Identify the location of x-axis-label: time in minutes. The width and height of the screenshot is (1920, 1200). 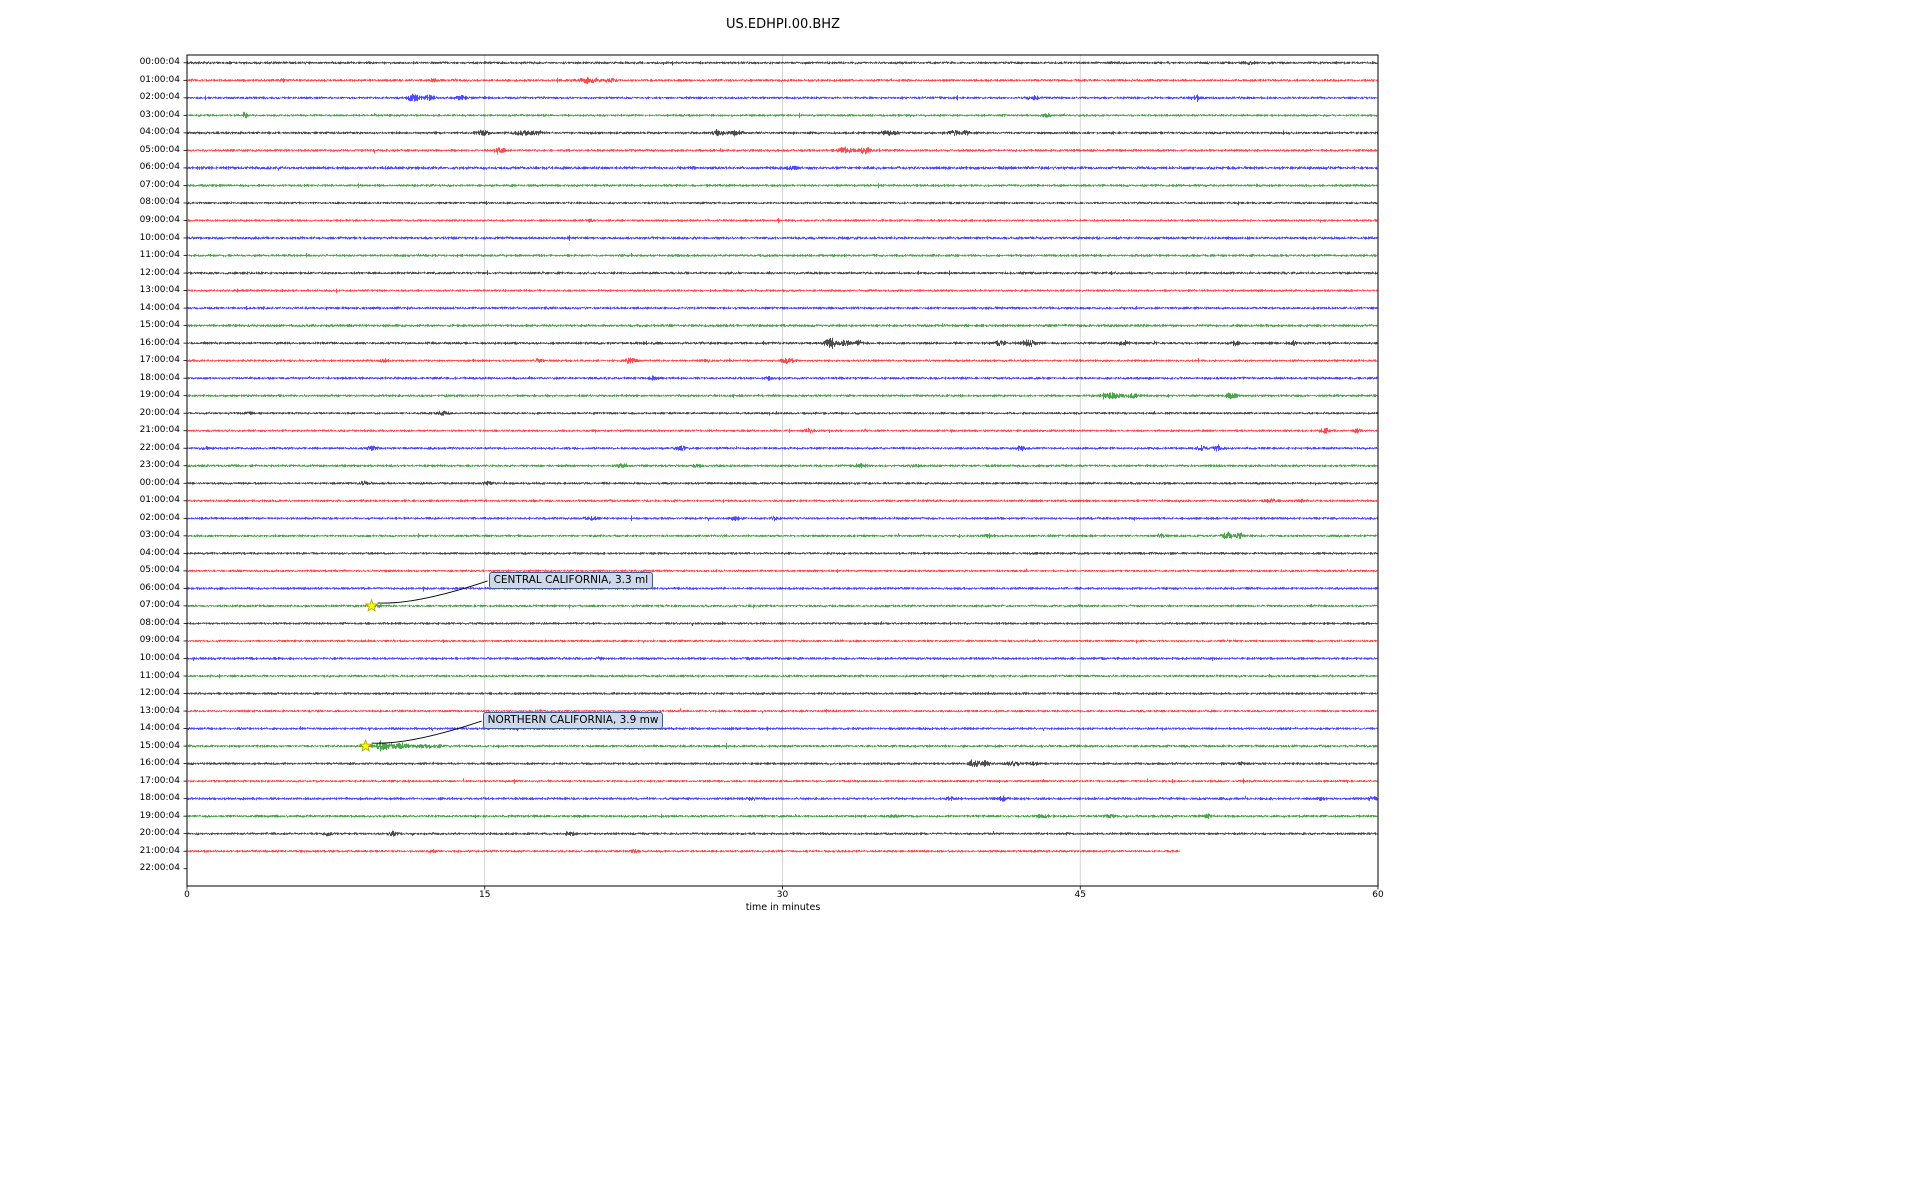
(783, 907).